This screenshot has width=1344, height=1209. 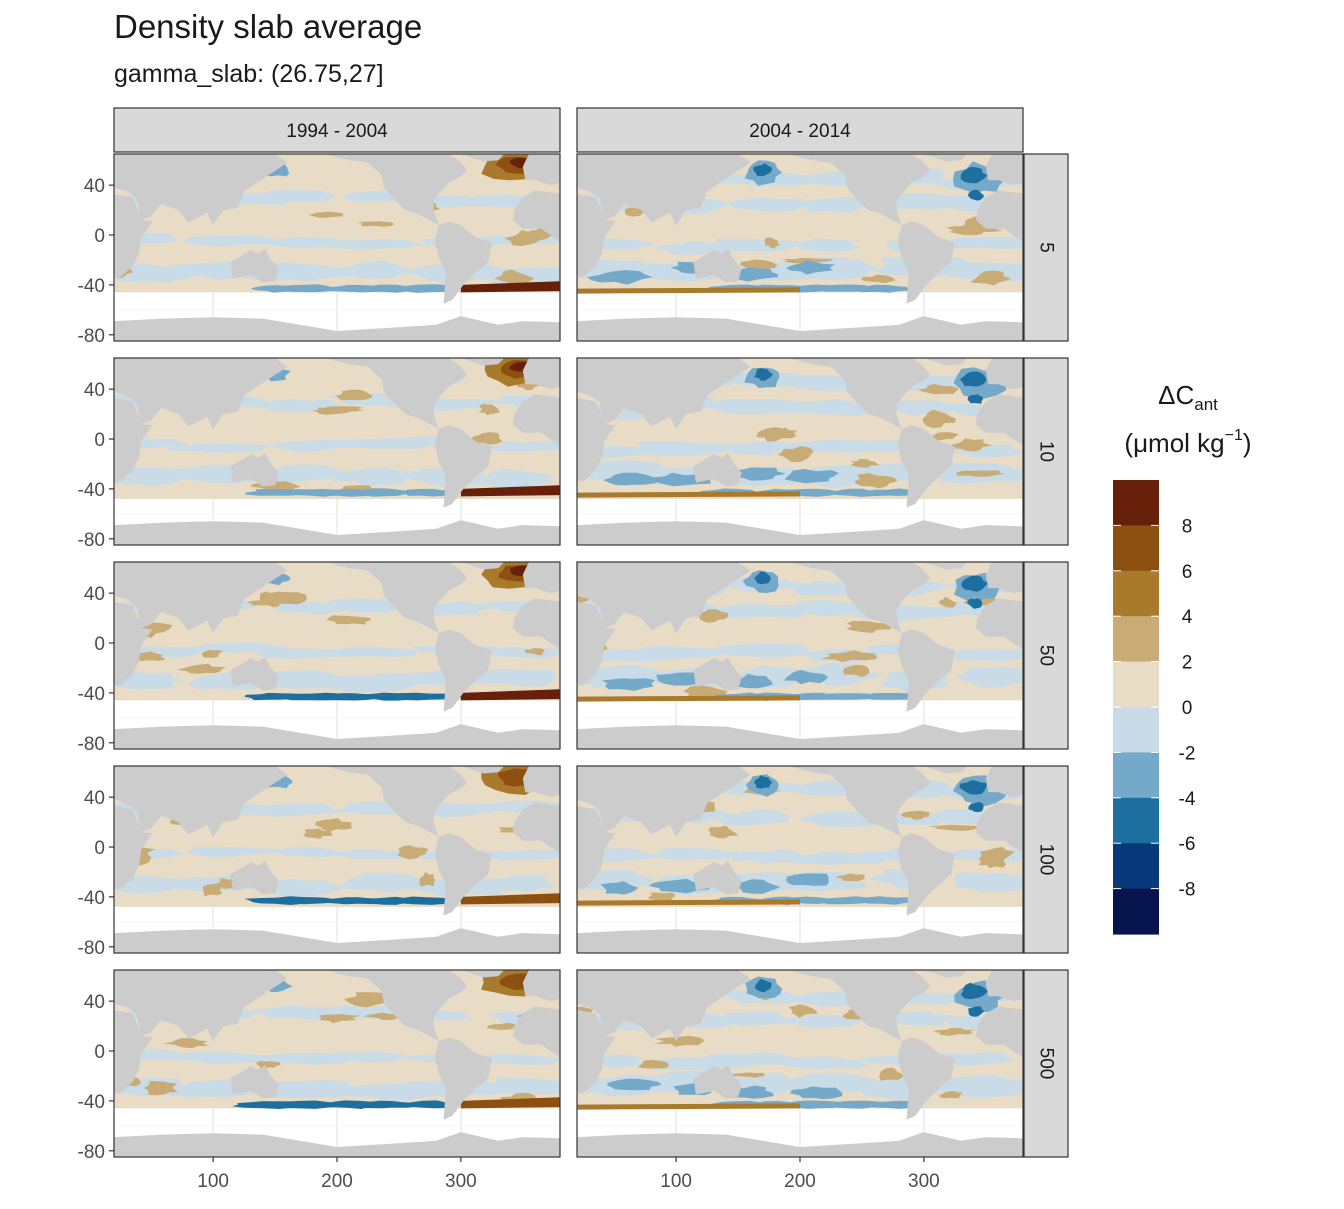 What do you see at coordinates (268, 26) in the screenshot?
I see `chart-title: Density slab average` at bounding box center [268, 26].